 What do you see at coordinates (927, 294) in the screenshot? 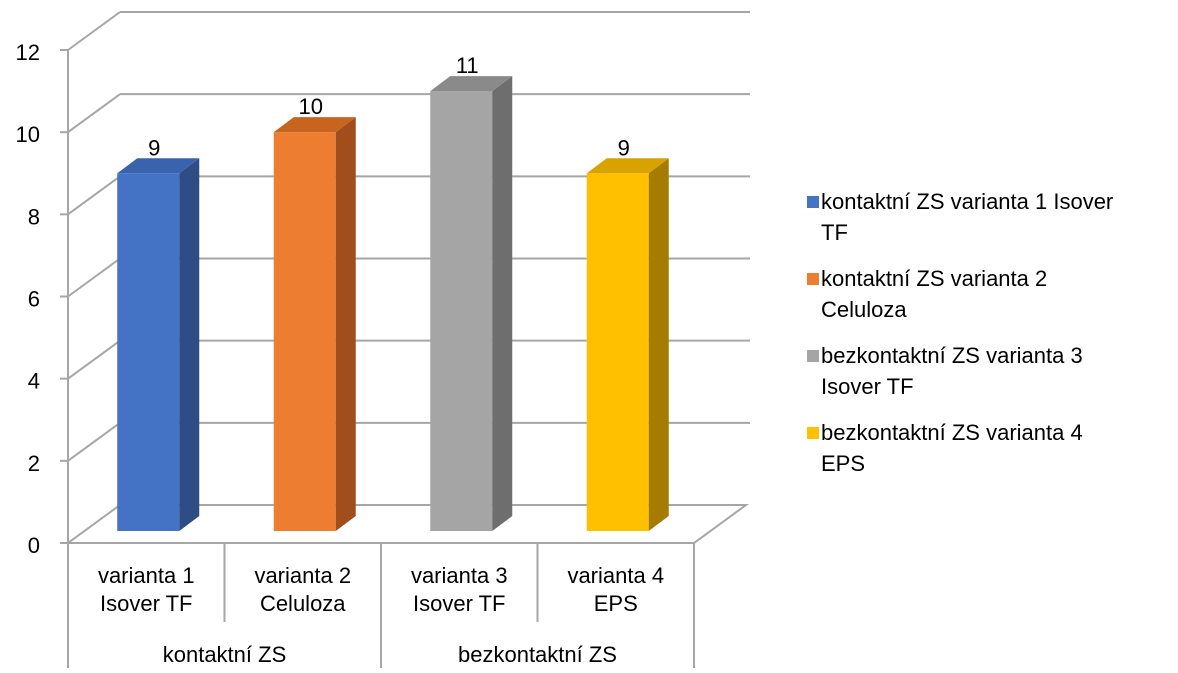
I see `legend-item: kontaktní ZS varianta 2 Celuloza` at bounding box center [927, 294].